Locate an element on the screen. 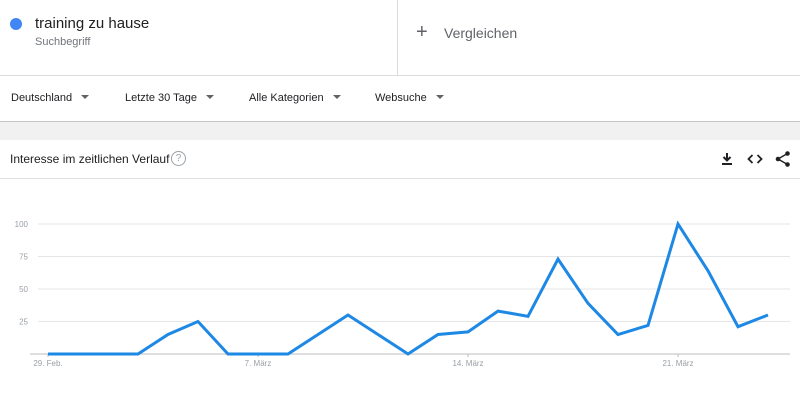 The height and width of the screenshot is (409, 800). term-color-dot is located at coordinates (16, 24).